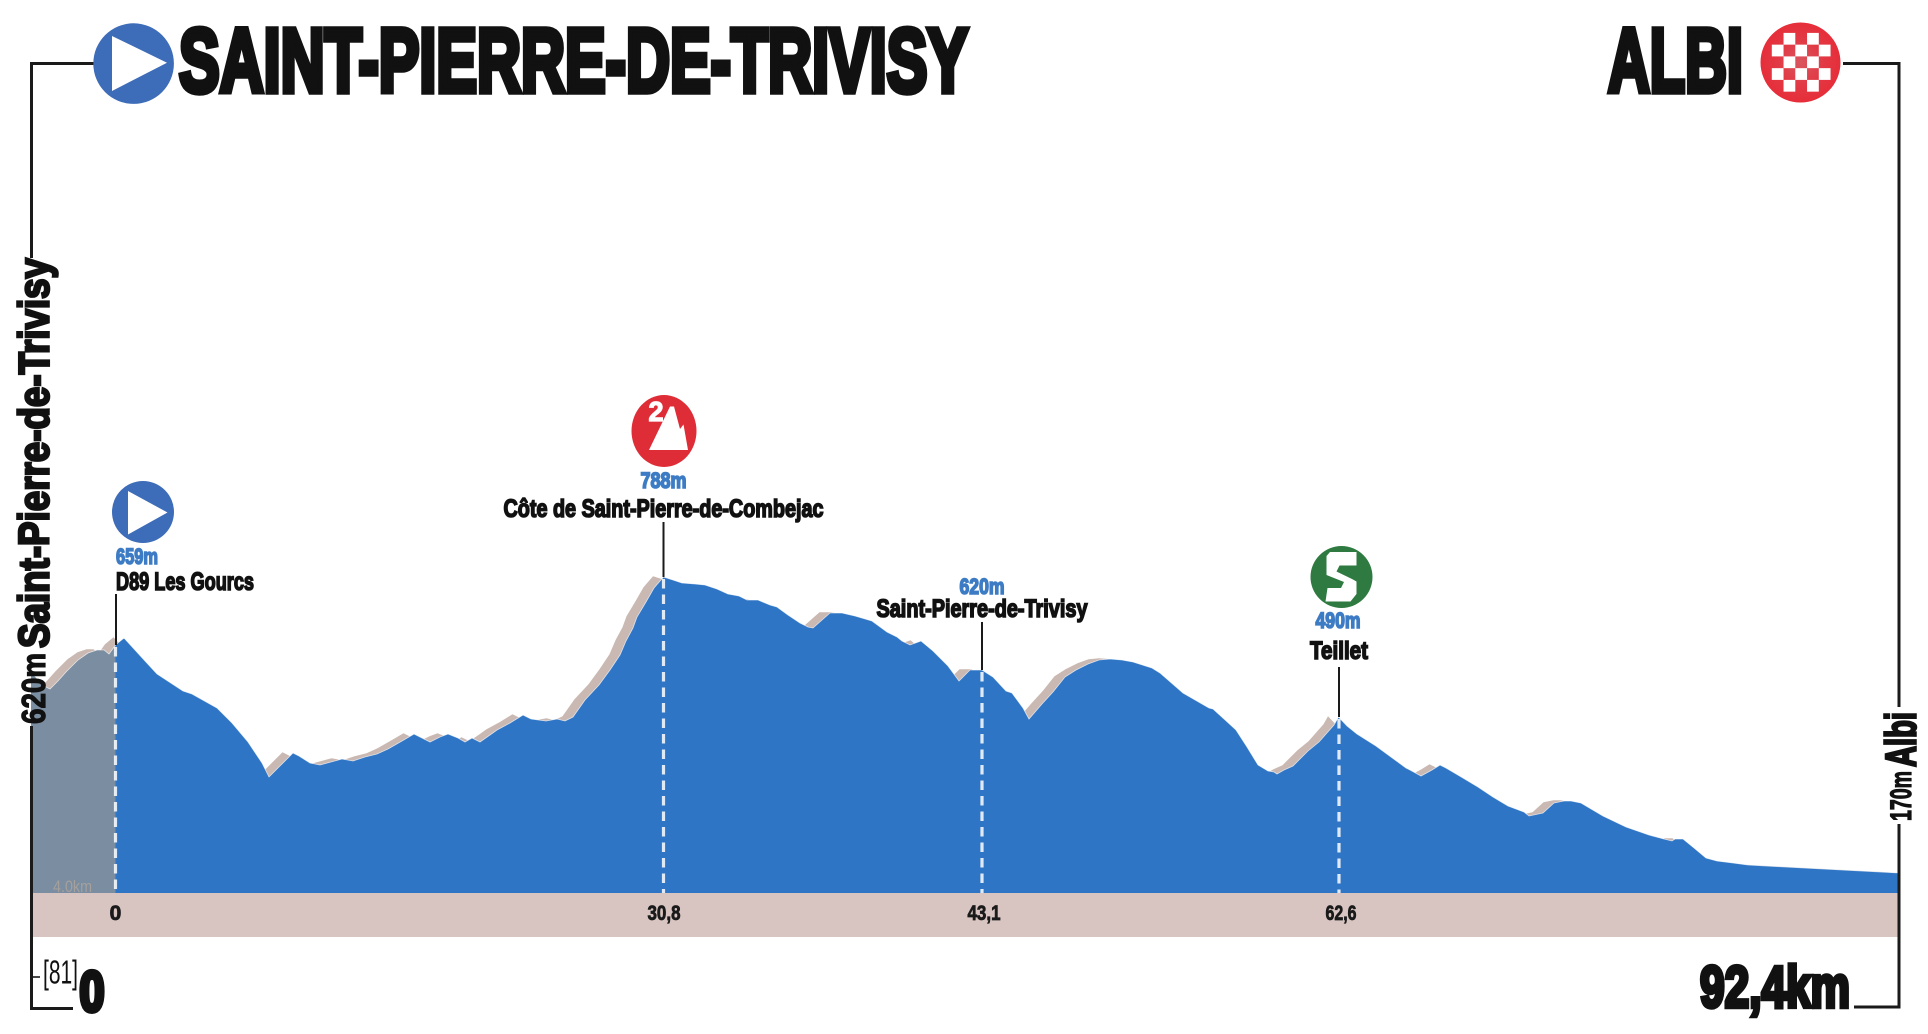 The width and height of the screenshot is (1928, 1034). I want to click on svg-text: 92,4km, so click(1775, 987).